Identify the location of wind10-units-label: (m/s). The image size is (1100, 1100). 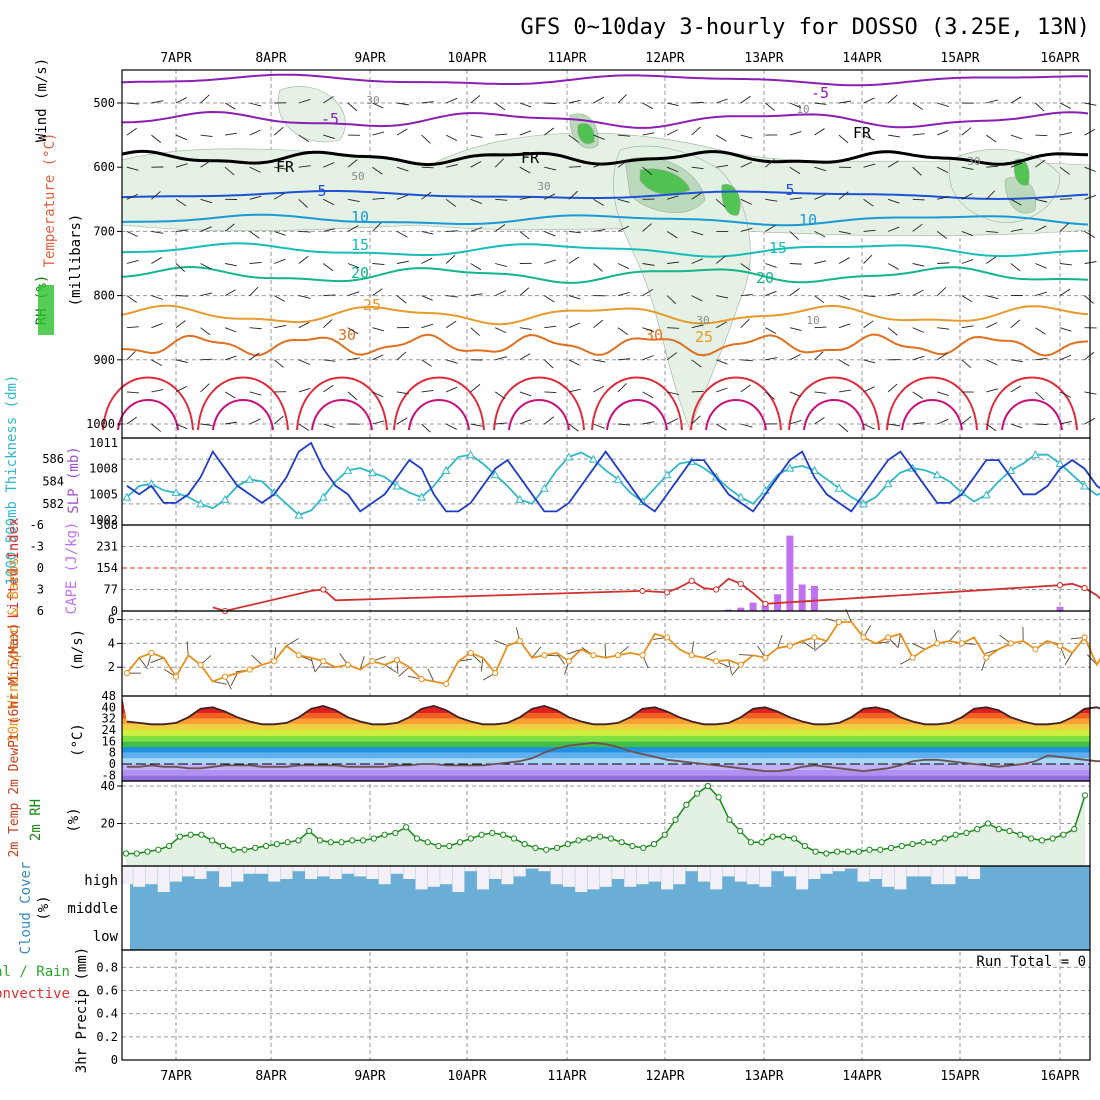
(78, 650).